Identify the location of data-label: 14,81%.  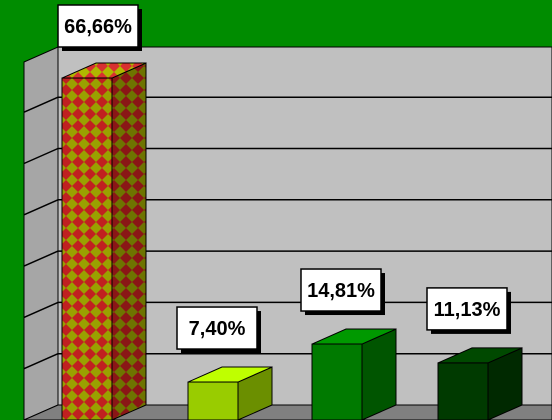
(342, 292).